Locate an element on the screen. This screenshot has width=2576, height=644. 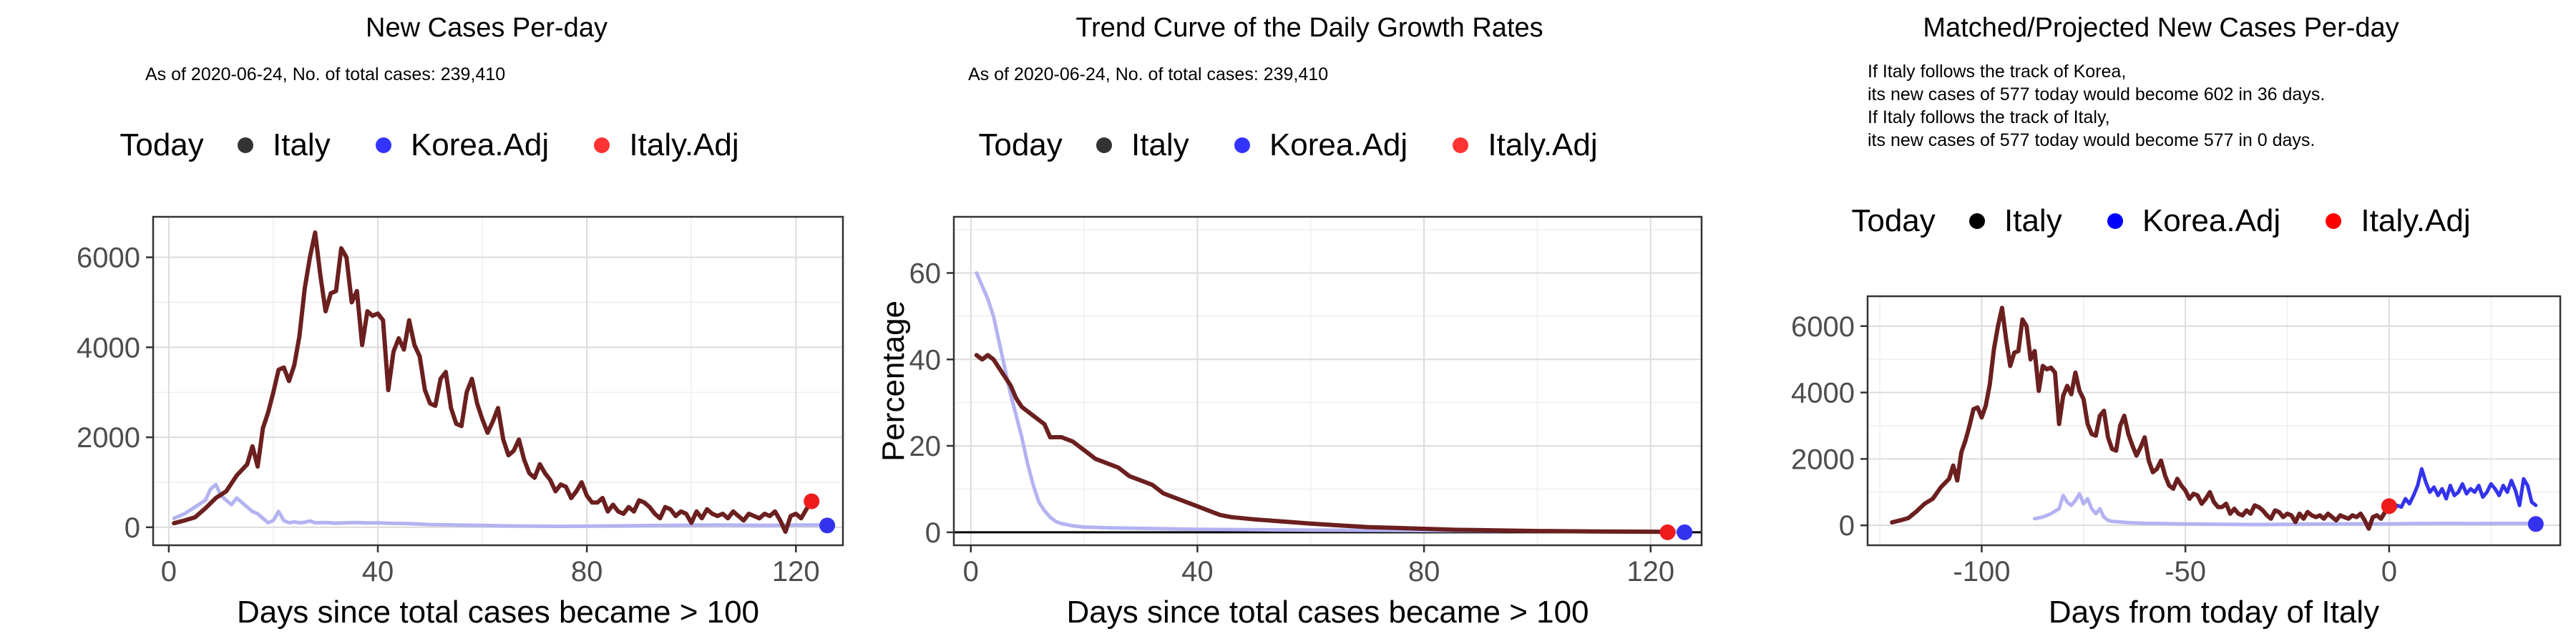
annotation-line: If Italy follows the track of Italy, is located at coordinates (1989, 117).